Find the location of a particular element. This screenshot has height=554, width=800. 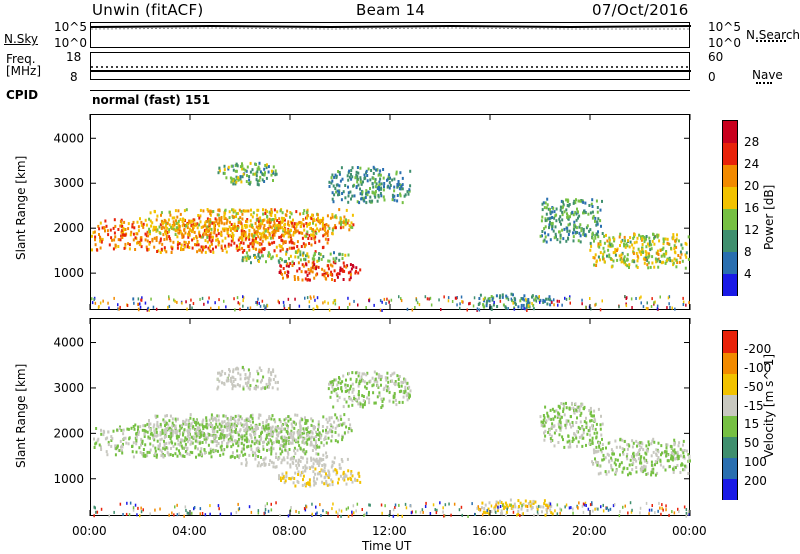

nsky-panel is located at coordinates (391, 35).